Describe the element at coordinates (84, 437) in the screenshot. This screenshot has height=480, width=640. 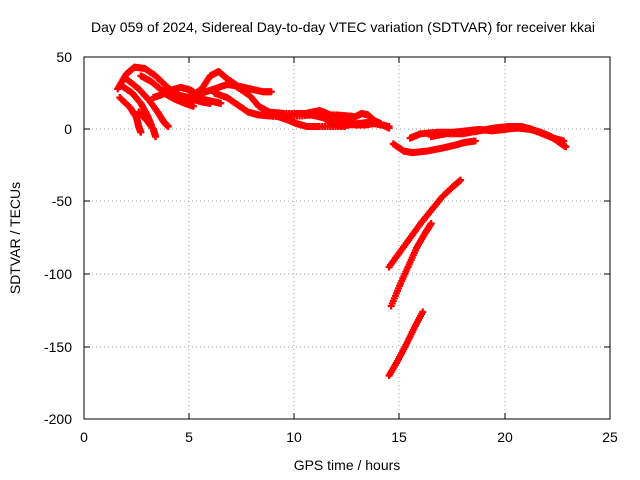
I see `x-tick-label: 0` at that location.